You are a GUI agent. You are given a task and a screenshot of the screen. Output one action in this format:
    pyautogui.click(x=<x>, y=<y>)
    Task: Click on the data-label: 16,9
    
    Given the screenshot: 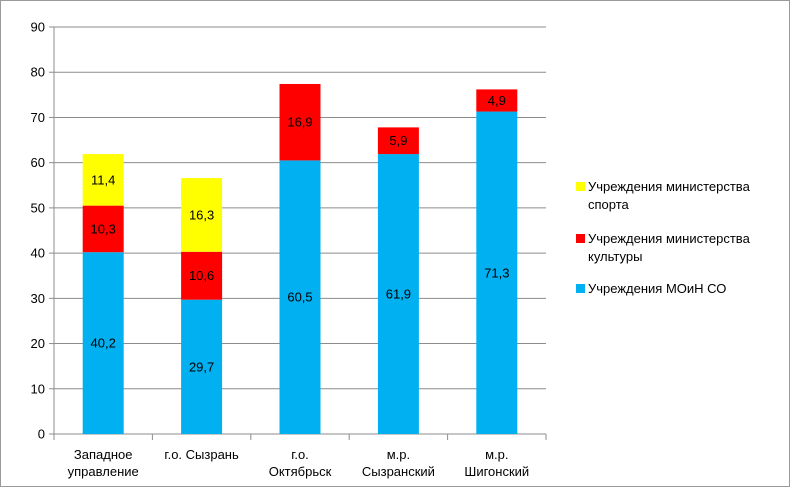 What is the action you would take?
    pyautogui.click(x=299, y=122)
    